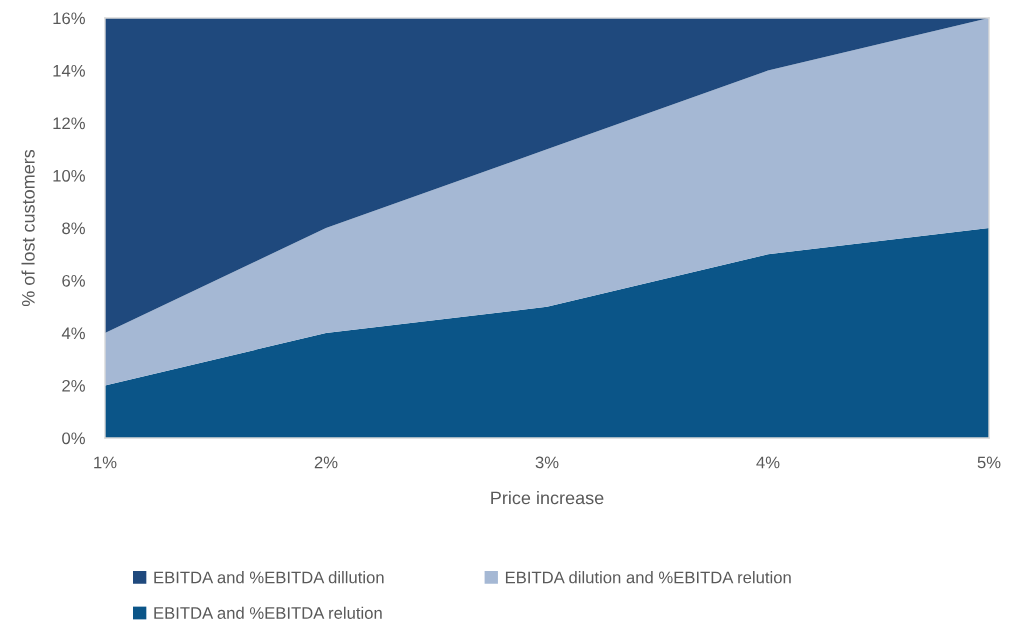 Image resolution: width=1016 pixels, height=626 pixels. I want to click on y-tick-label: 0%, so click(73, 438).